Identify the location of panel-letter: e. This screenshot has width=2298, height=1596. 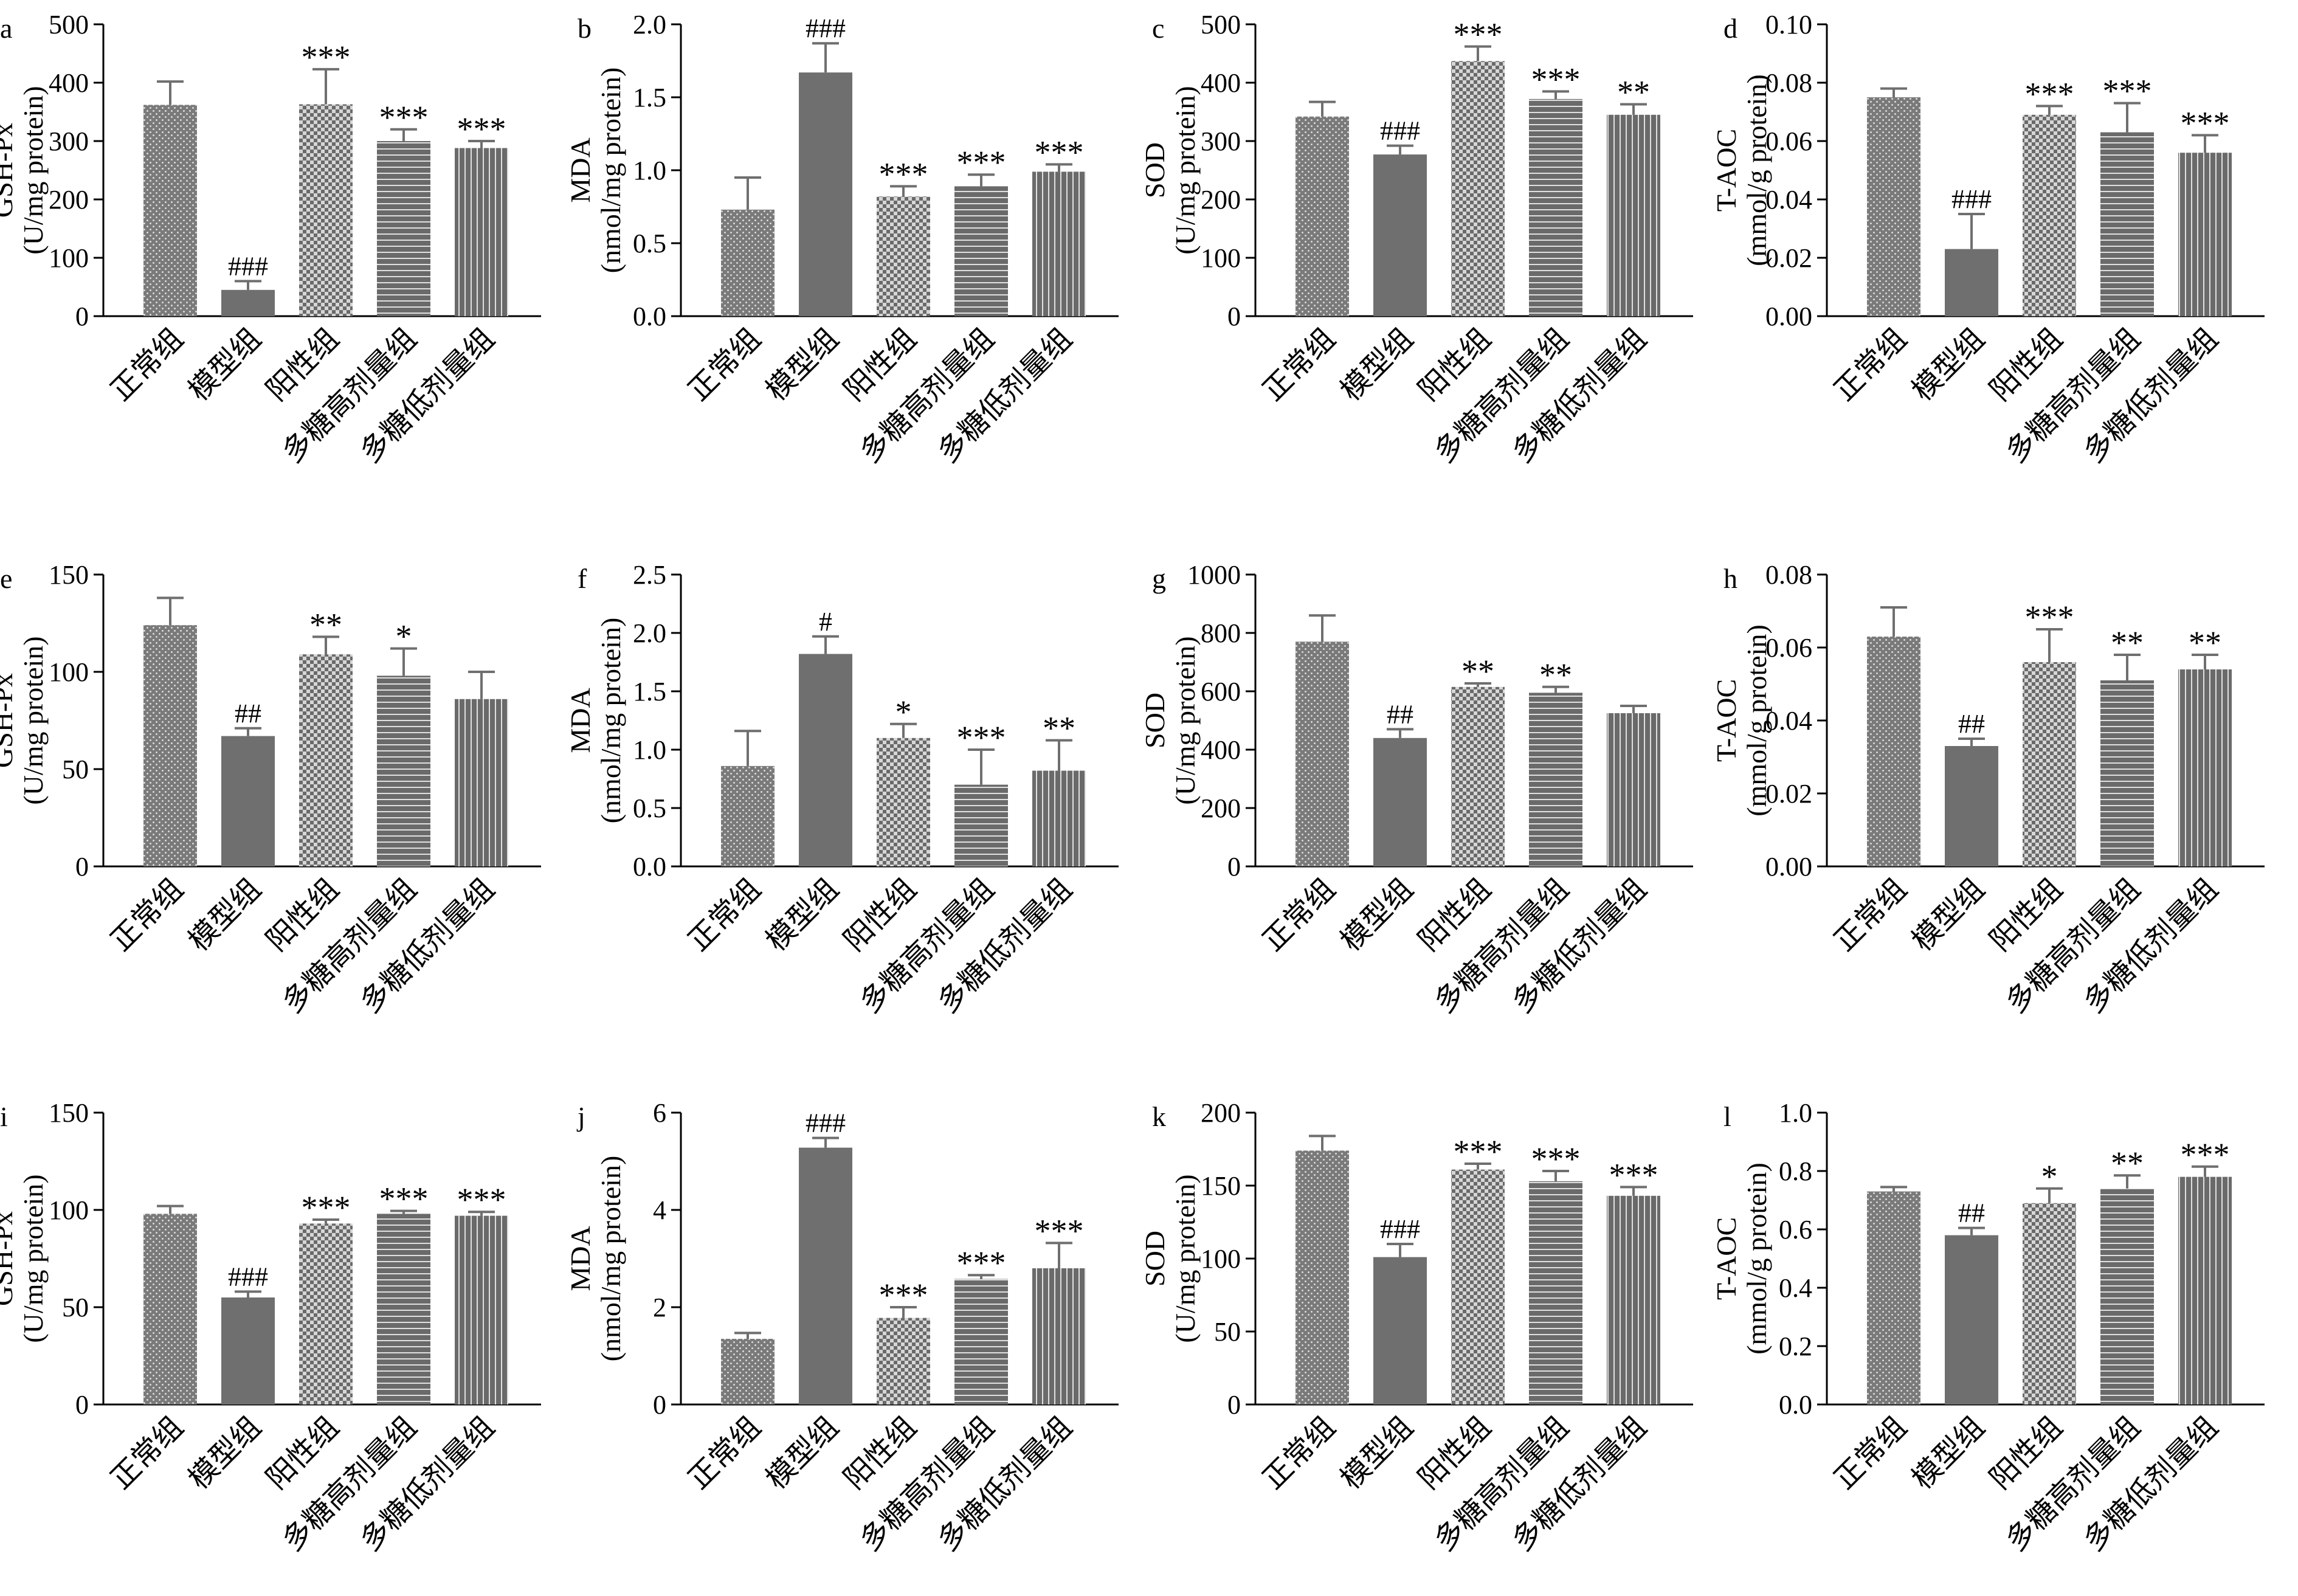
(6, 578).